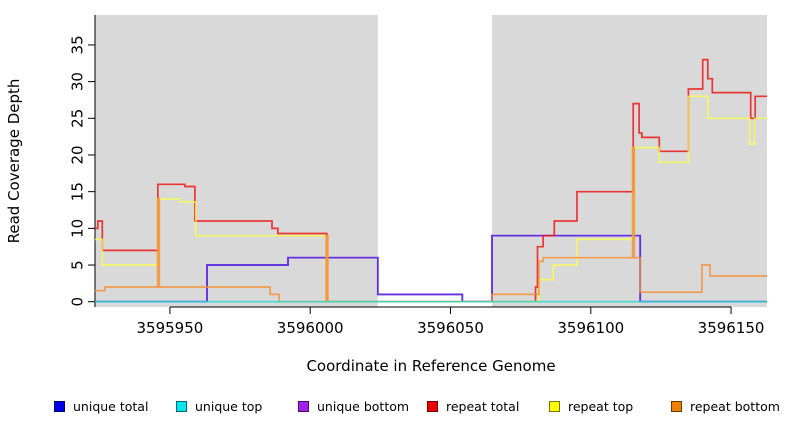  I want to click on y-tick-label: 10, so click(78, 228).